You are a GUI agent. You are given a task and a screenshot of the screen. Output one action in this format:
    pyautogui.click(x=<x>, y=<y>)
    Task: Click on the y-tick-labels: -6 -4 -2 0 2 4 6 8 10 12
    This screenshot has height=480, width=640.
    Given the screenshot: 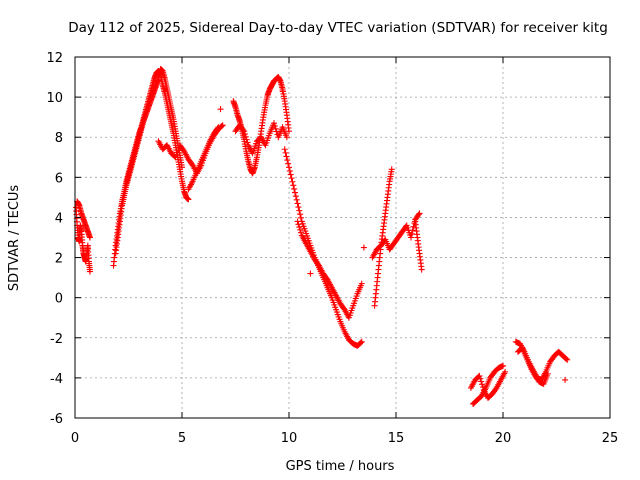 What is the action you would take?
    pyautogui.click(x=54, y=239)
    